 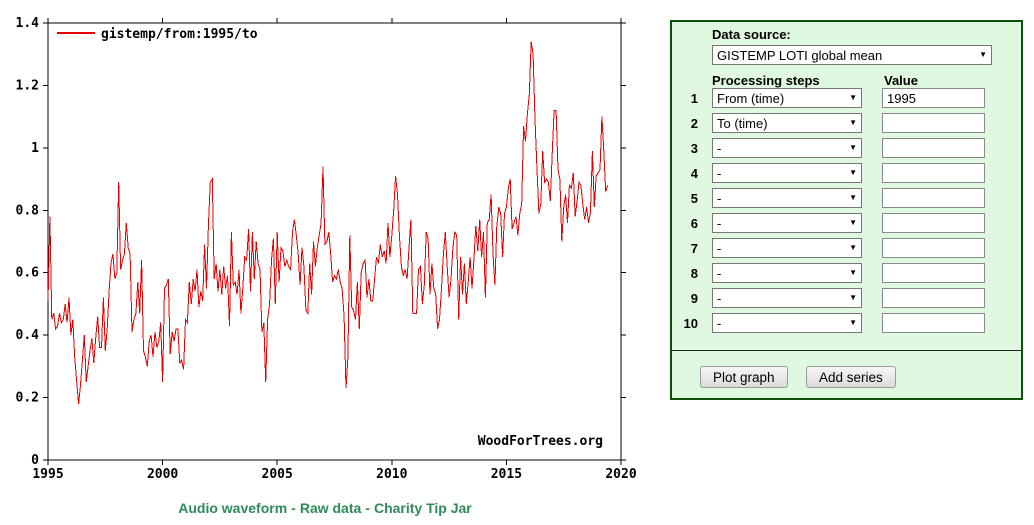 What do you see at coordinates (694, 123) in the screenshot?
I see `step-number: 2` at bounding box center [694, 123].